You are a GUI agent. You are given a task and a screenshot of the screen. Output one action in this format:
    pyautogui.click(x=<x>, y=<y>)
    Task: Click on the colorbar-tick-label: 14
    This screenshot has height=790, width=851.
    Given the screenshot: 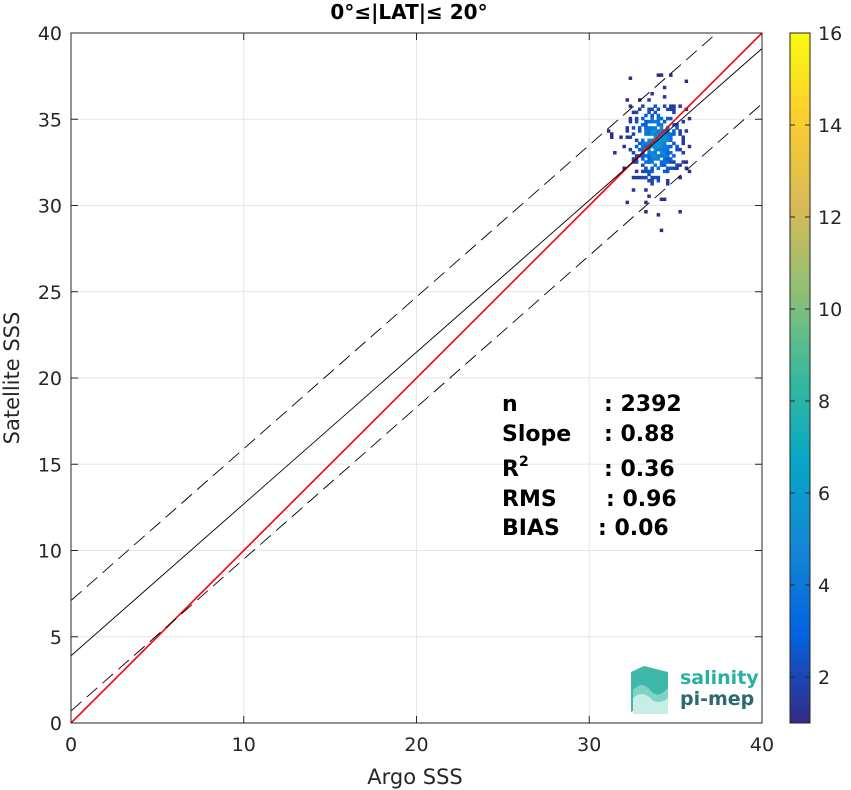 What is the action you would take?
    pyautogui.click(x=830, y=126)
    